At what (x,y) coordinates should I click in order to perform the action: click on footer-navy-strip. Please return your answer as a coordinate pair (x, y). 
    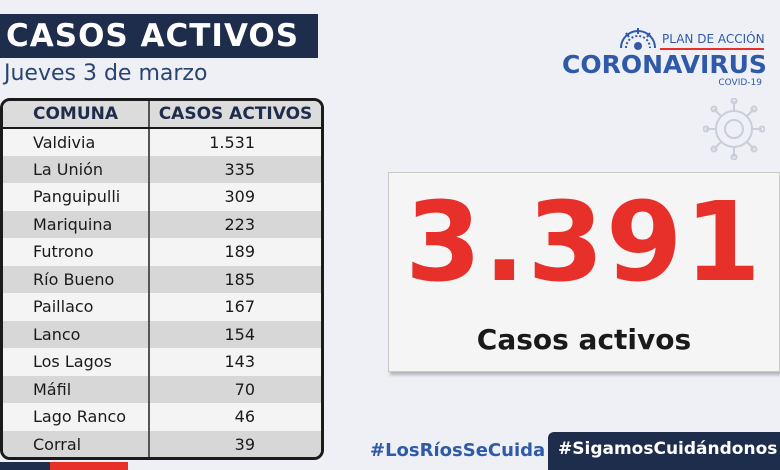
    Looking at the image, I should click on (25, 466).